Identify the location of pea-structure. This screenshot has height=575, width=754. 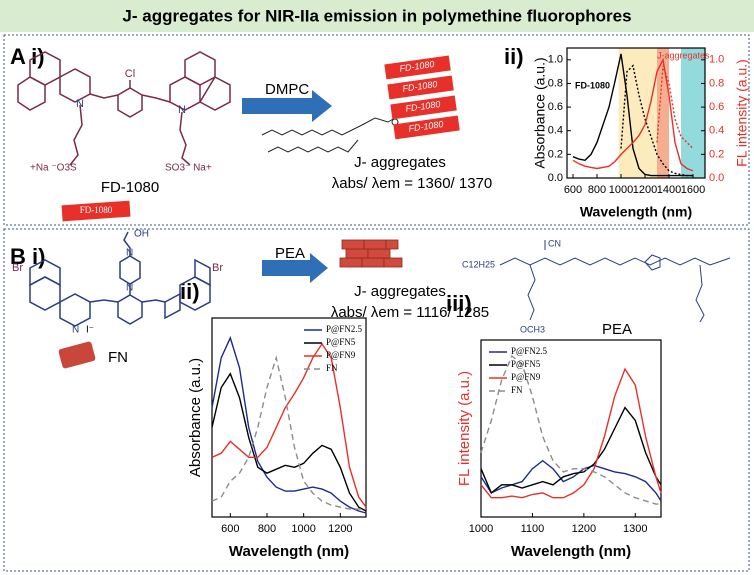
(615, 281).